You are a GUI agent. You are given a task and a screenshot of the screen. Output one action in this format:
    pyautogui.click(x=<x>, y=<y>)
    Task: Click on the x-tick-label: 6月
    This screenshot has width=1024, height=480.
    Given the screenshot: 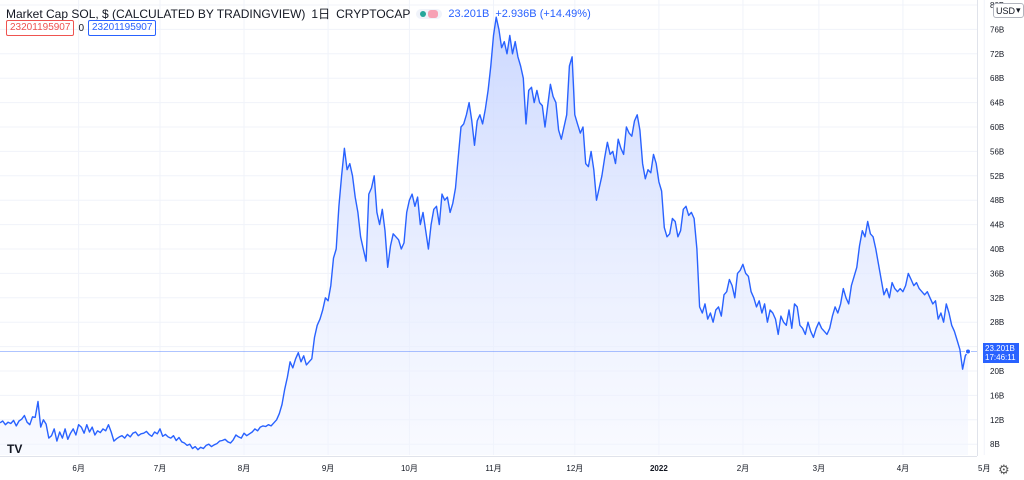 What is the action you would take?
    pyautogui.click(x=78, y=468)
    